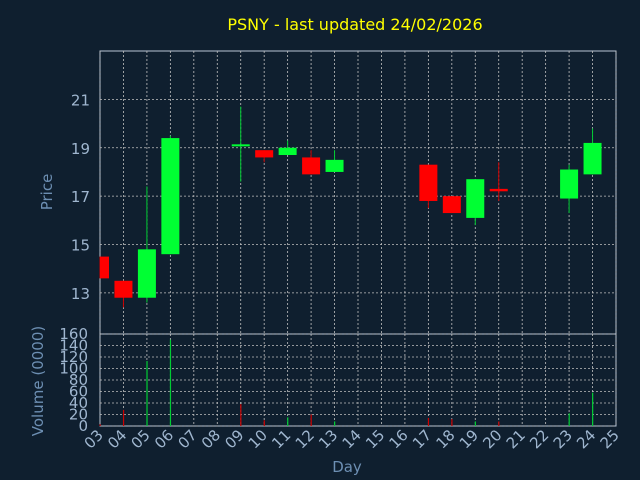 Image resolution: width=640 pixels, height=480 pixels. What do you see at coordinates (347, 467) in the screenshot?
I see `x-axis-label: Day` at bounding box center [347, 467].